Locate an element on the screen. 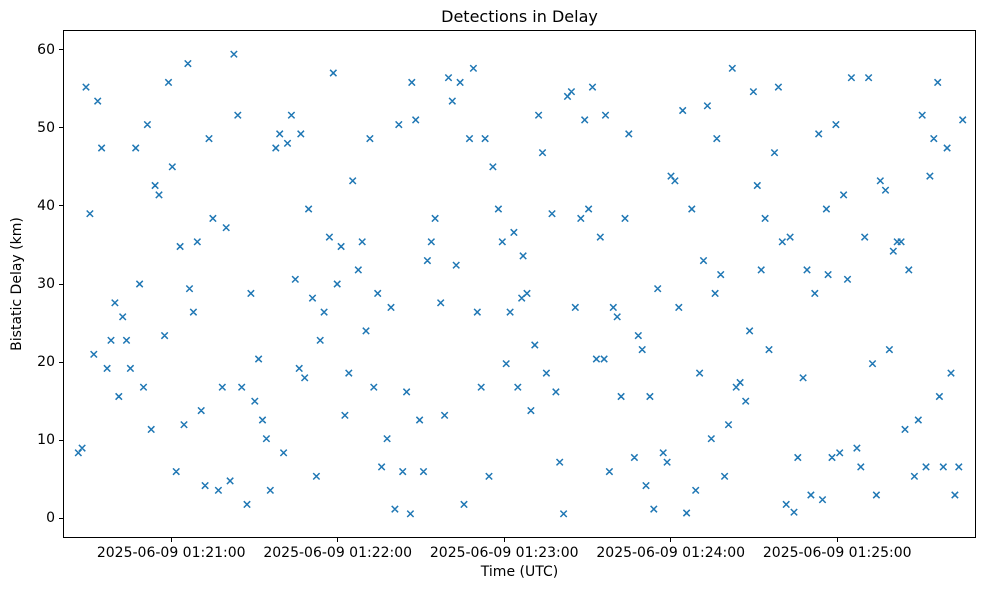 The height and width of the screenshot is (590, 989). y-tick-label: 60 is located at coordinates (46, 49).